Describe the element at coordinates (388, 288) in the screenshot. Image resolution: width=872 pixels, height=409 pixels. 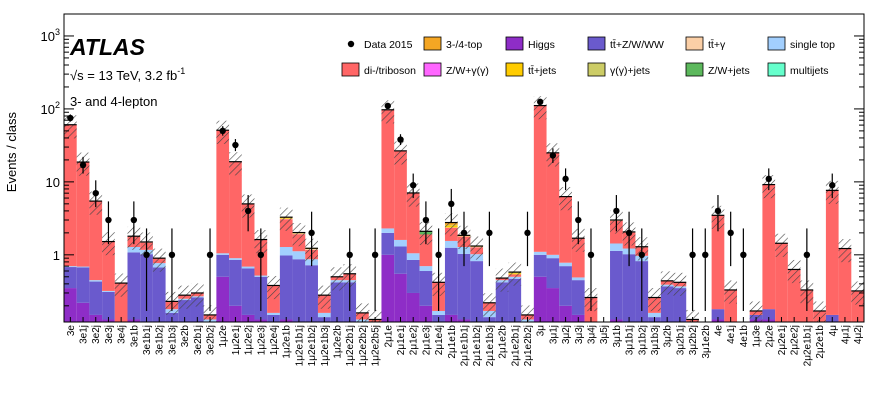
I see `bar-segment-cat-25-s0` at that location.